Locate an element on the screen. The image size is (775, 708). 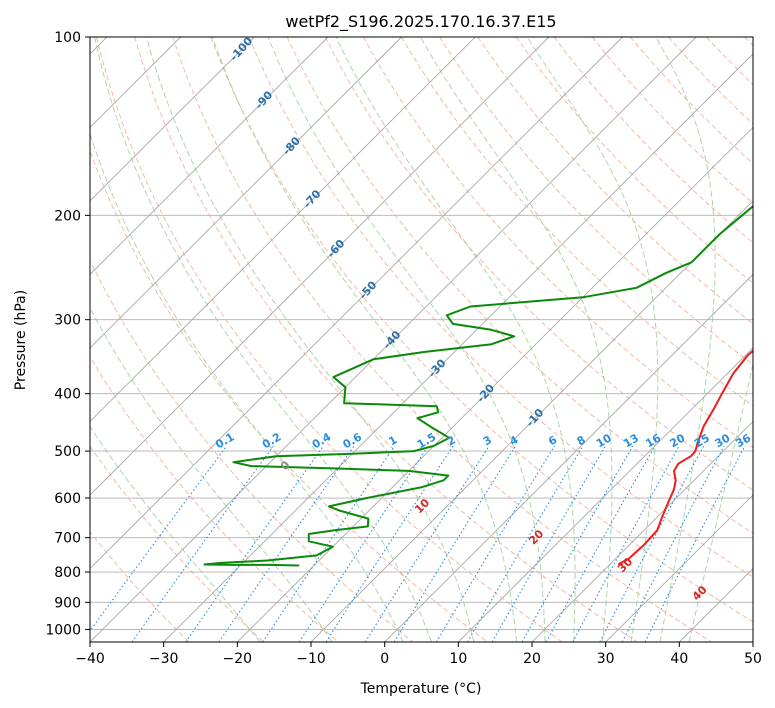
mixing-ratio-label: 16 is located at coordinates (653, 440).